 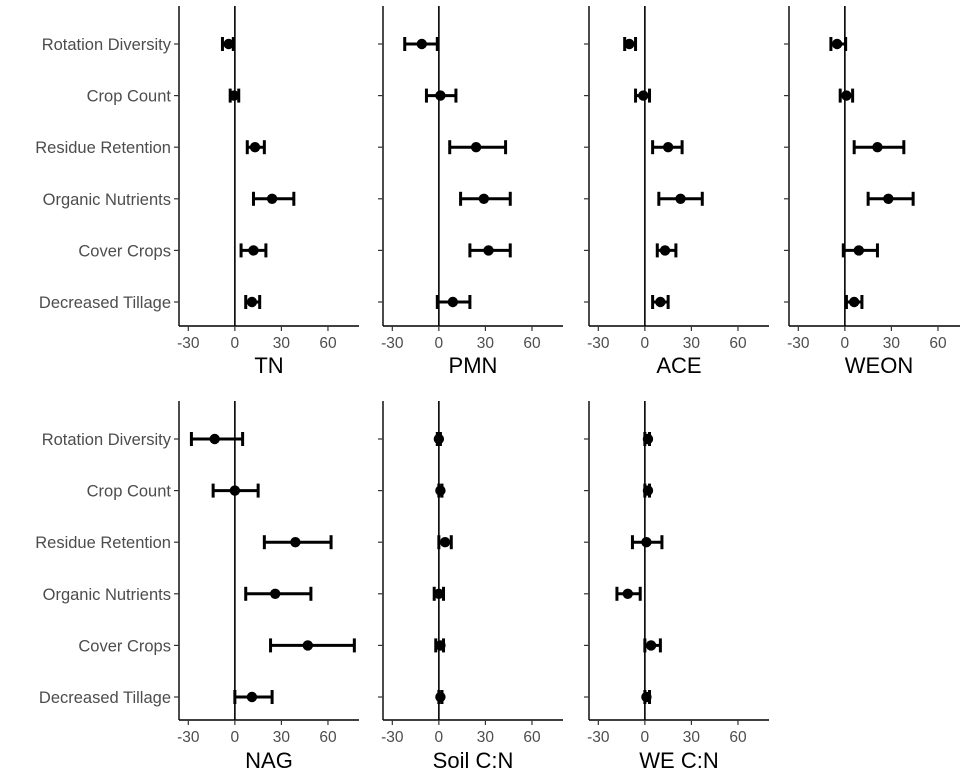 I want to click on panel-weon: -30 0 30 60 WEON, so click(x=872, y=192).